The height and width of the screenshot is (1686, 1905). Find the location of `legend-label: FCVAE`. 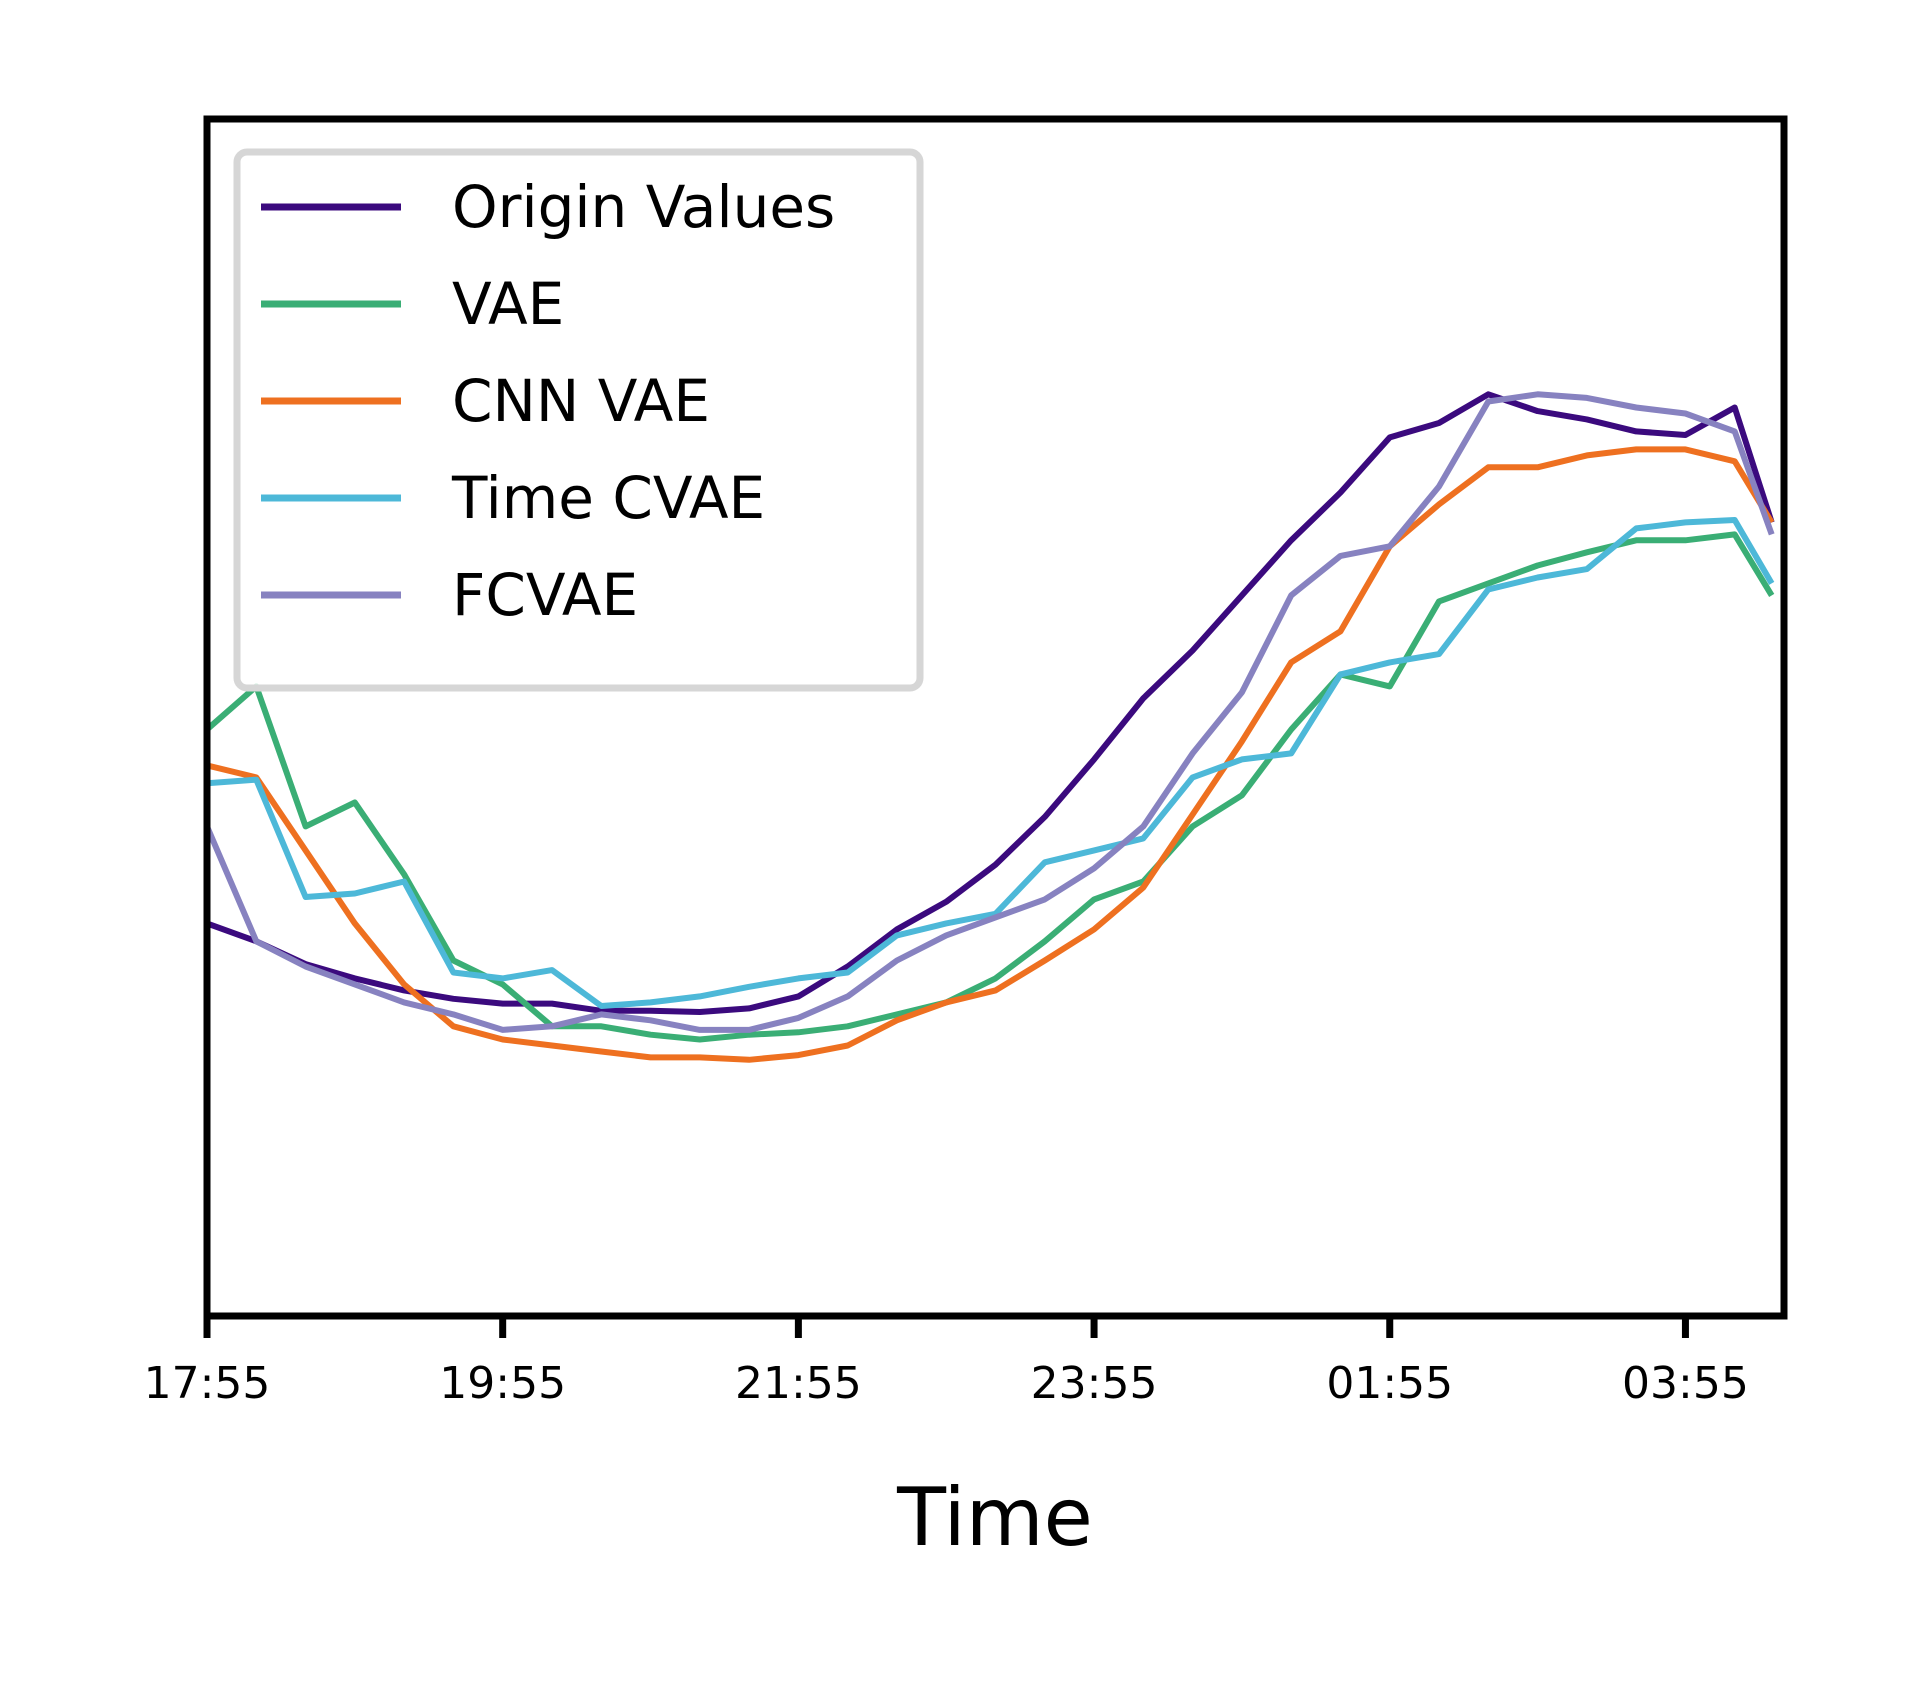

legend-label: FCVAE is located at coordinates (545, 595).